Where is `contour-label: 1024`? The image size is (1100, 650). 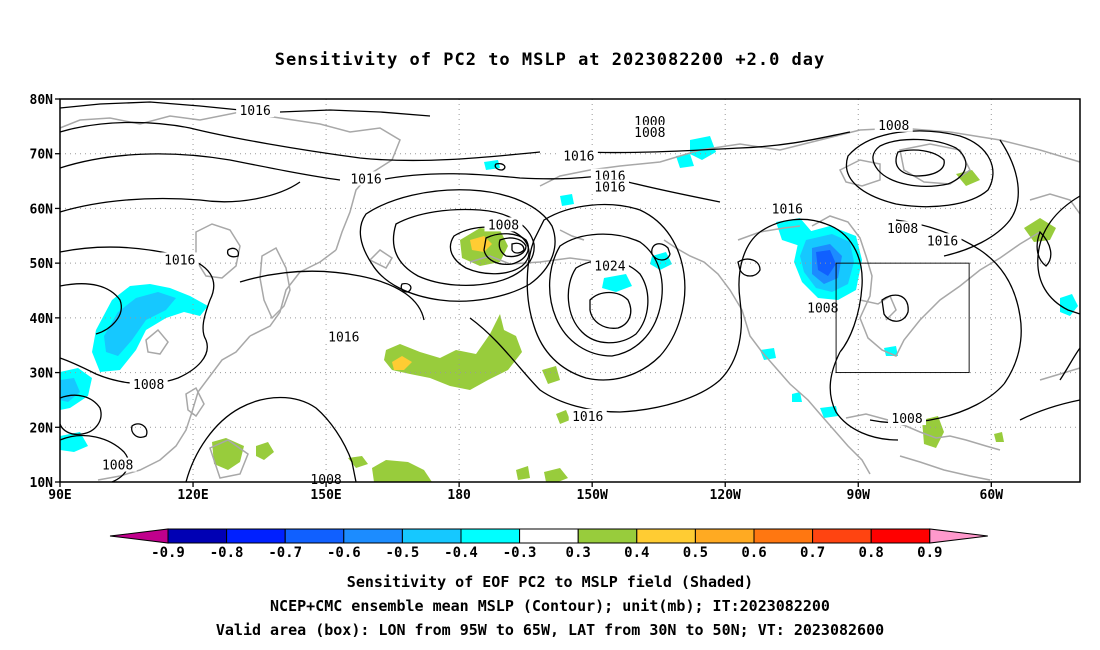
contour-label: 1024 is located at coordinates (609, 266).